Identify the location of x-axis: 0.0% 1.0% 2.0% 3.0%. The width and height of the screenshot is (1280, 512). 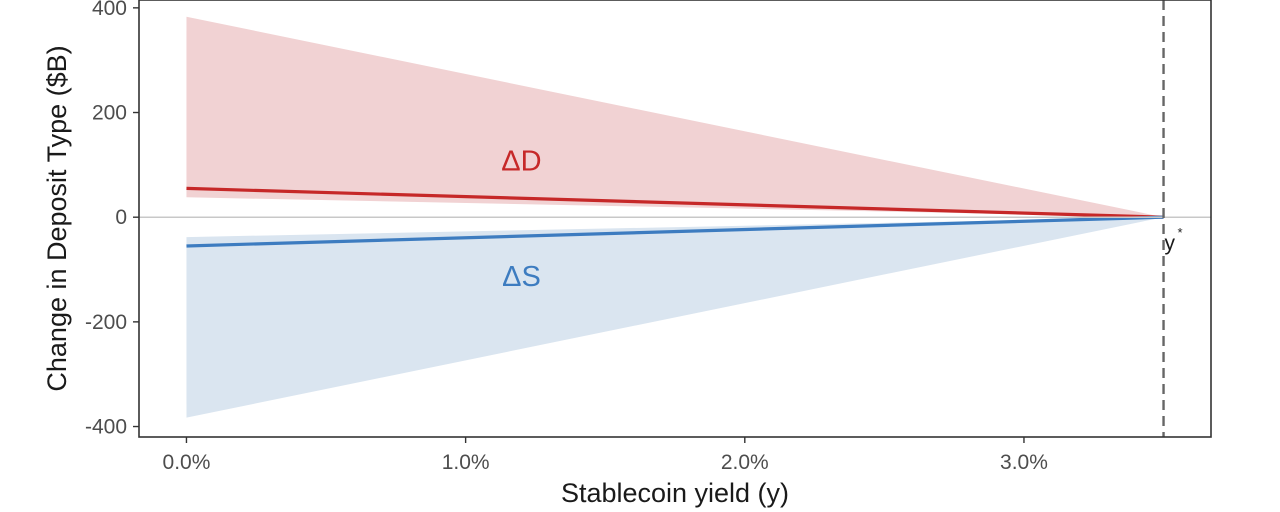
(605, 455).